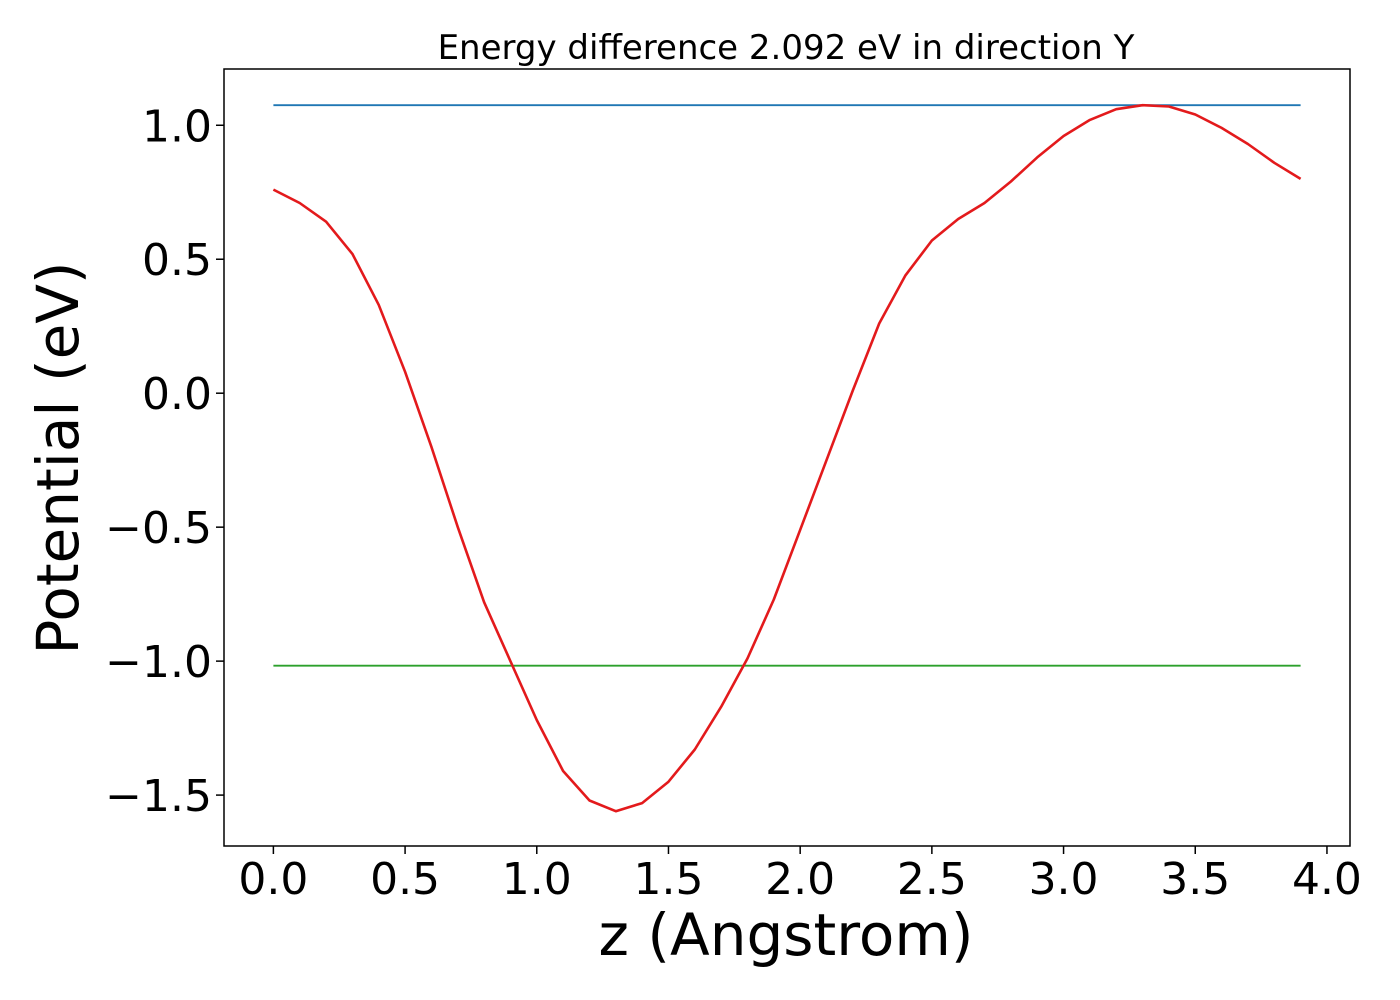  Describe the element at coordinates (537, 879) in the screenshot. I see `x-tick-label: 1.0` at that location.